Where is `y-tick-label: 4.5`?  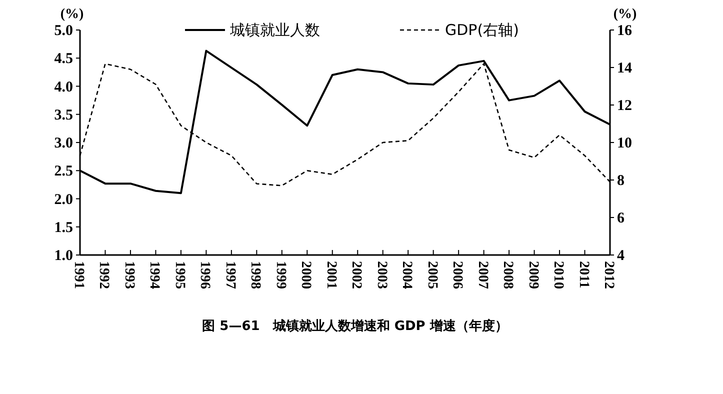 y-tick-label: 4.5 is located at coordinates (63, 59).